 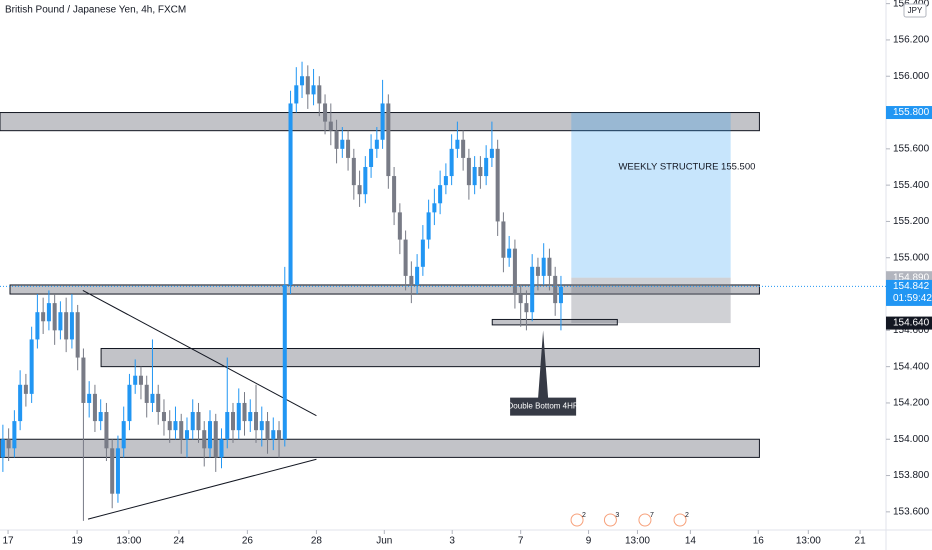 I want to click on y-tick-label: 155.200, so click(x=911, y=221).